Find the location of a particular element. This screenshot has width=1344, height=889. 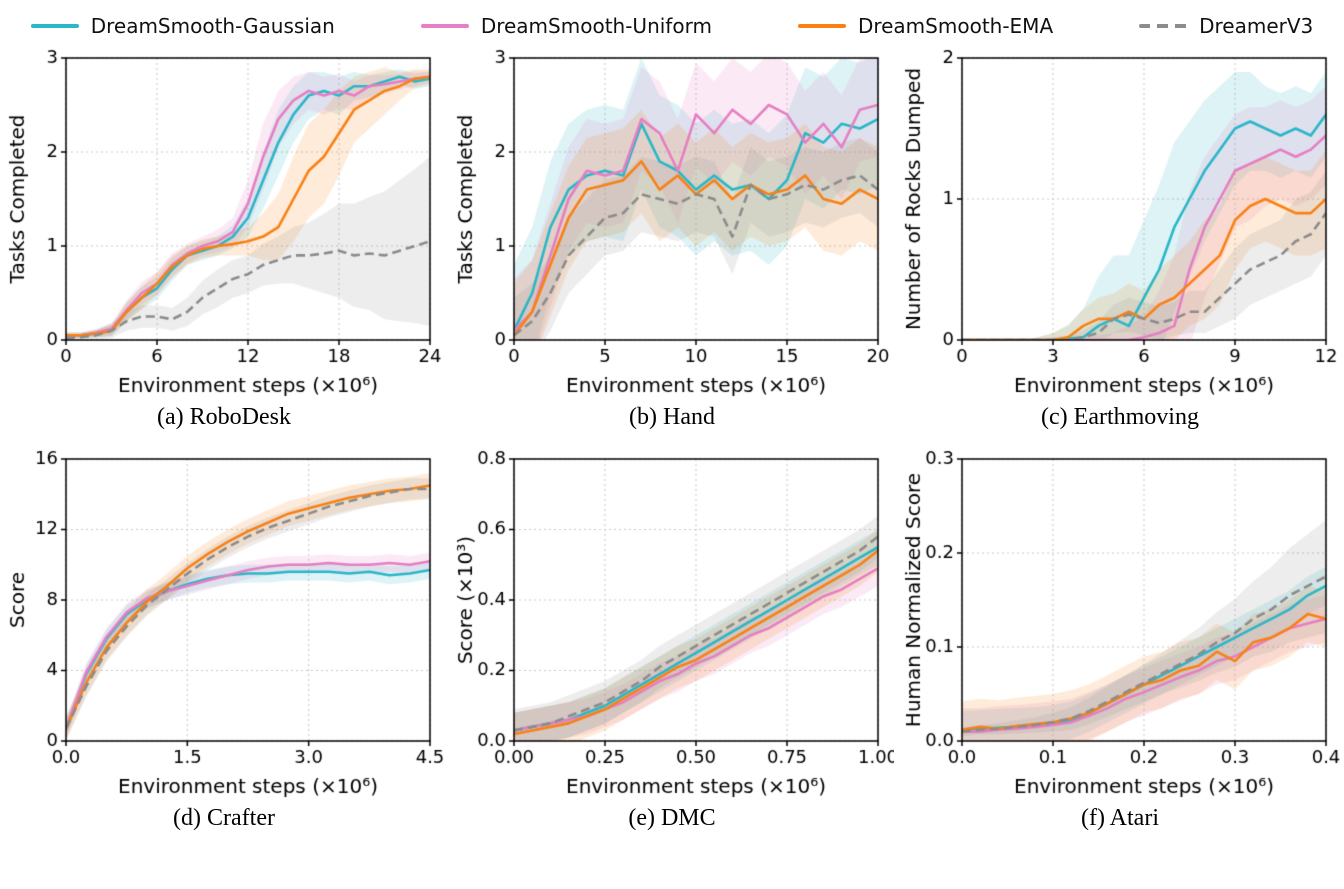

legend-item: DreamerV3 is located at coordinates (1226, 26).